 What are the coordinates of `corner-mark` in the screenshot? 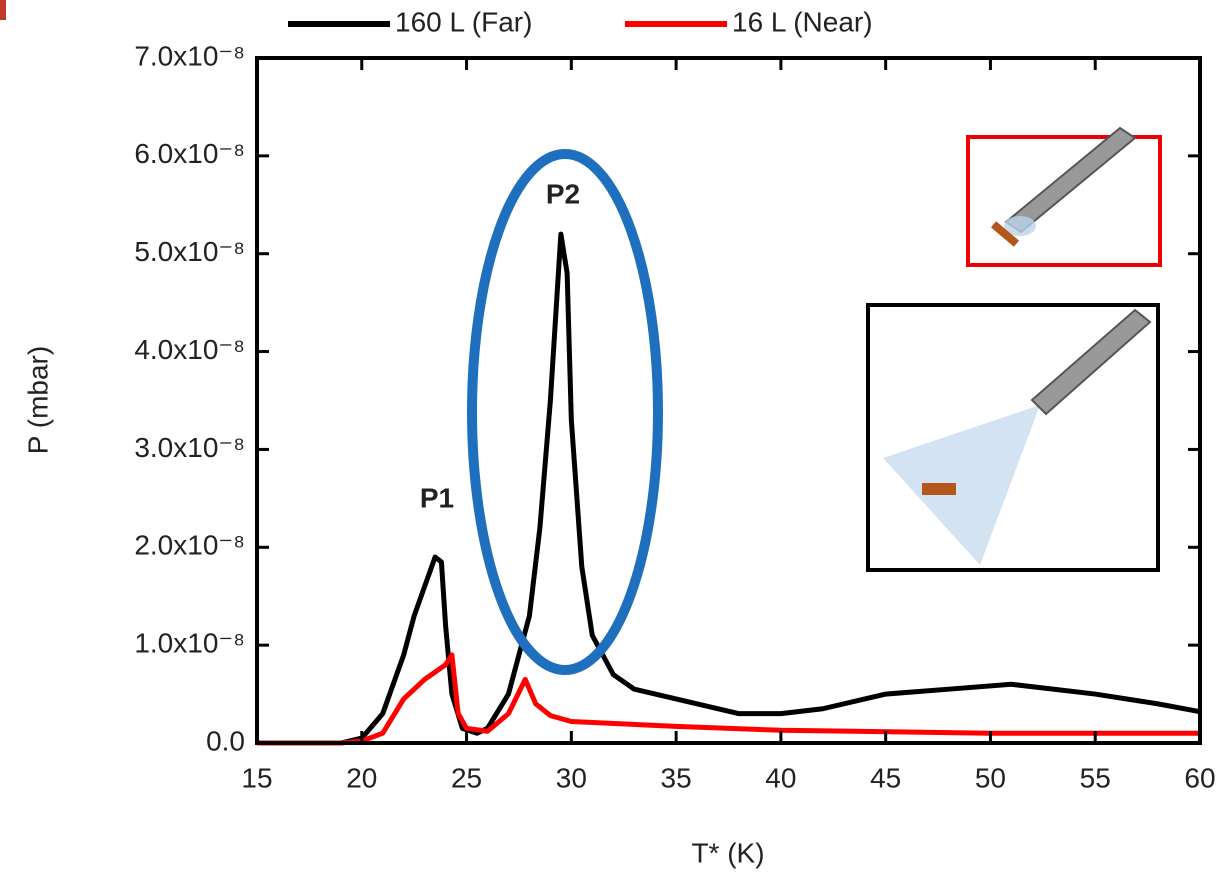 It's located at (3, 10).